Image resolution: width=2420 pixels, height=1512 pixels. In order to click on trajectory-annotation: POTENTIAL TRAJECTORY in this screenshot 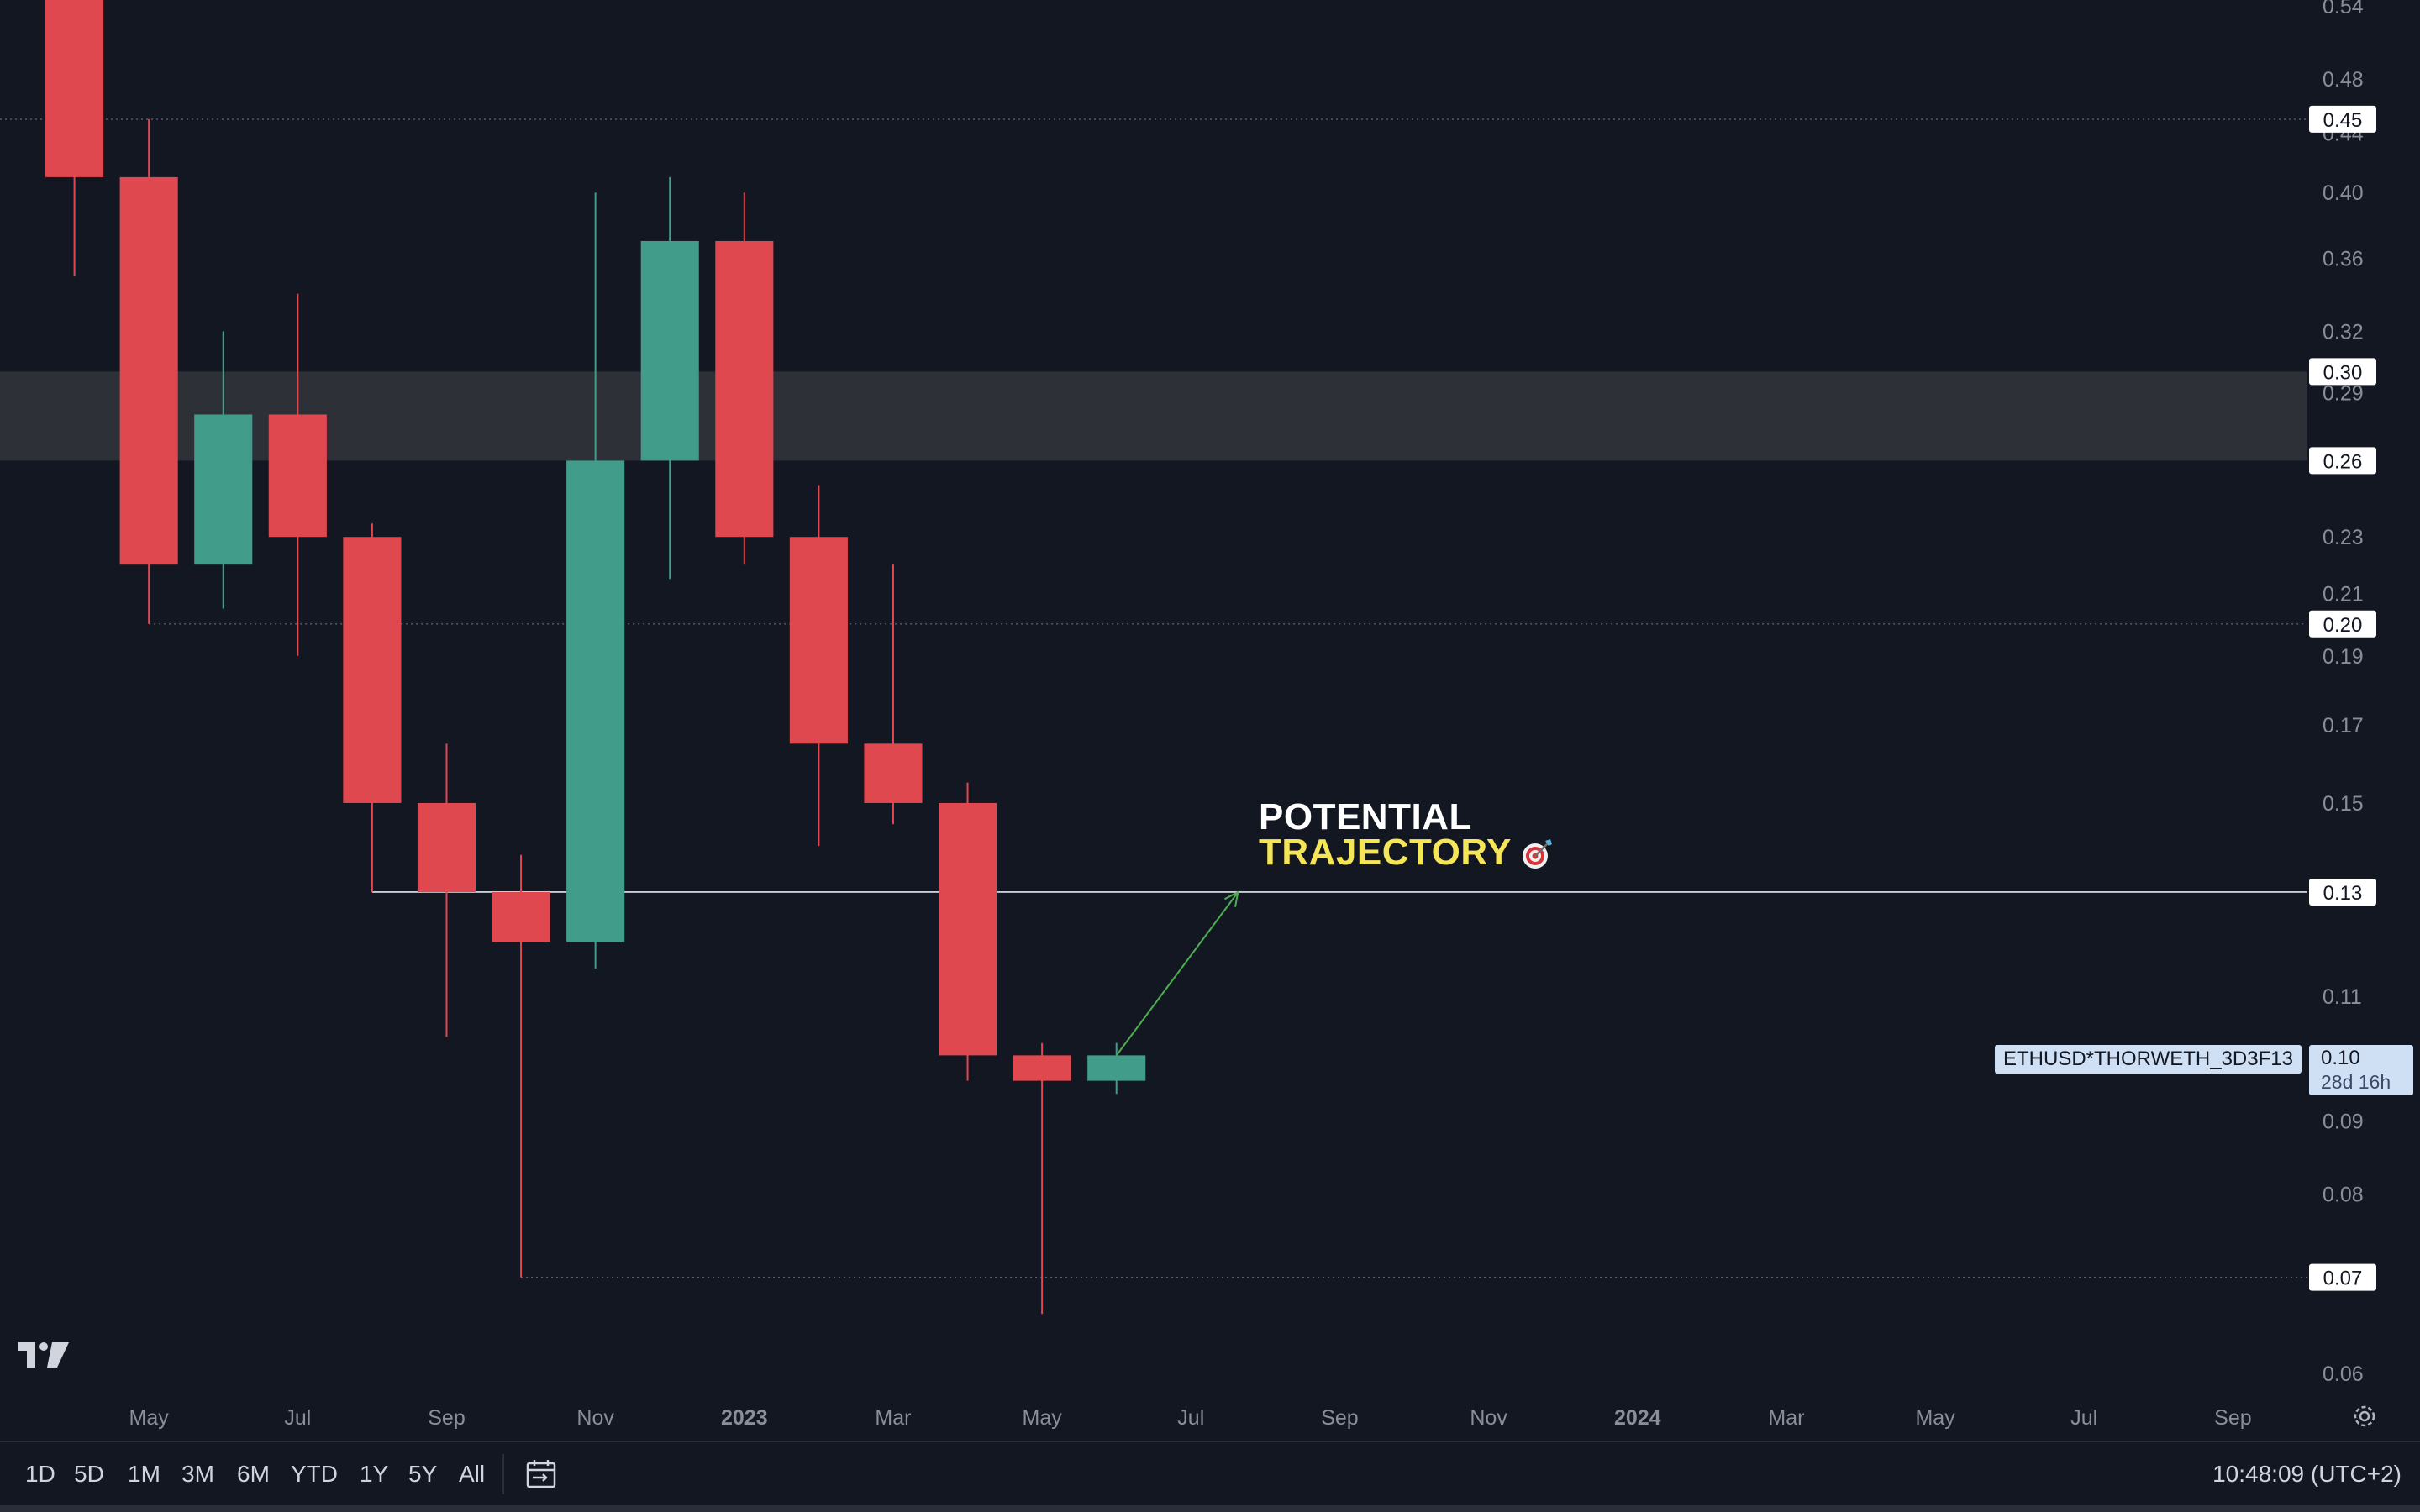, I will do `click(1407, 833)`.